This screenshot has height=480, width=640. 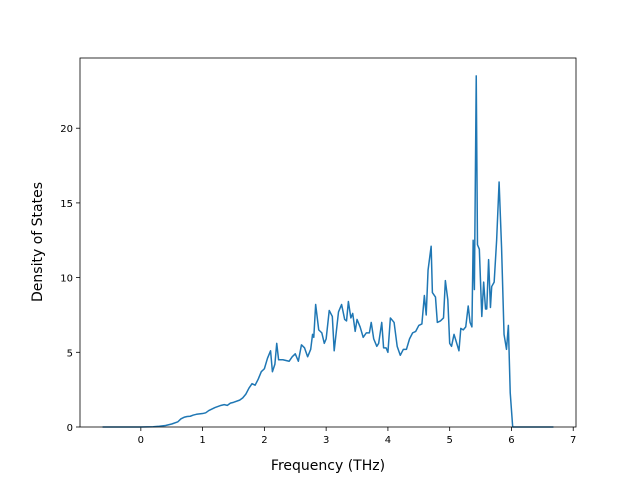 I want to click on y-tick-label: 20, so click(x=66, y=129).